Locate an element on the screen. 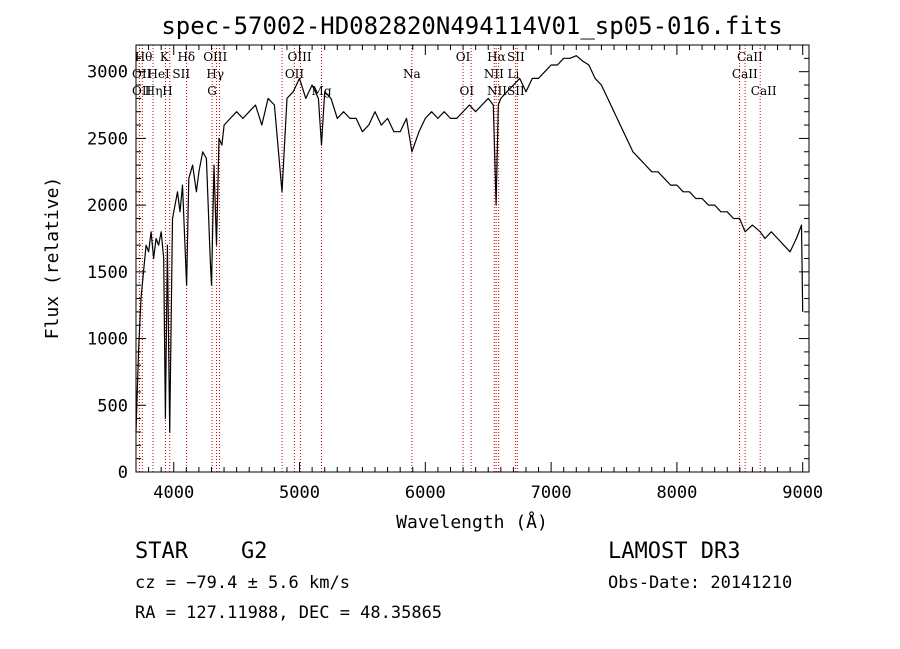  subclass: G2 is located at coordinates (254, 551).